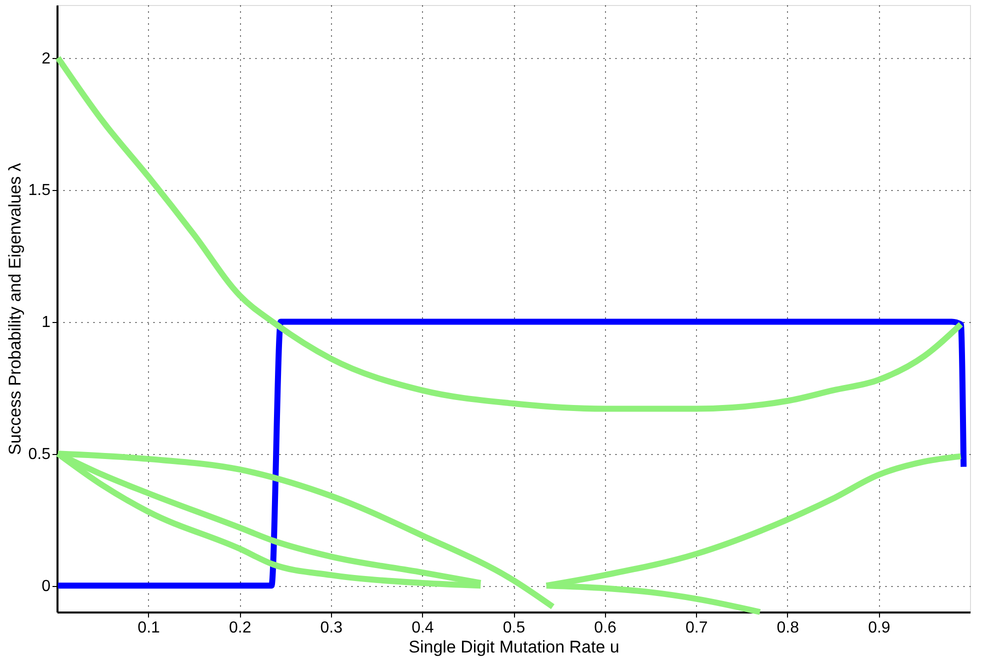 Image resolution: width=983 pixels, height=668 pixels. Describe the element at coordinates (149, 628) in the screenshot. I see `x-tick-label: 0.1` at that location.